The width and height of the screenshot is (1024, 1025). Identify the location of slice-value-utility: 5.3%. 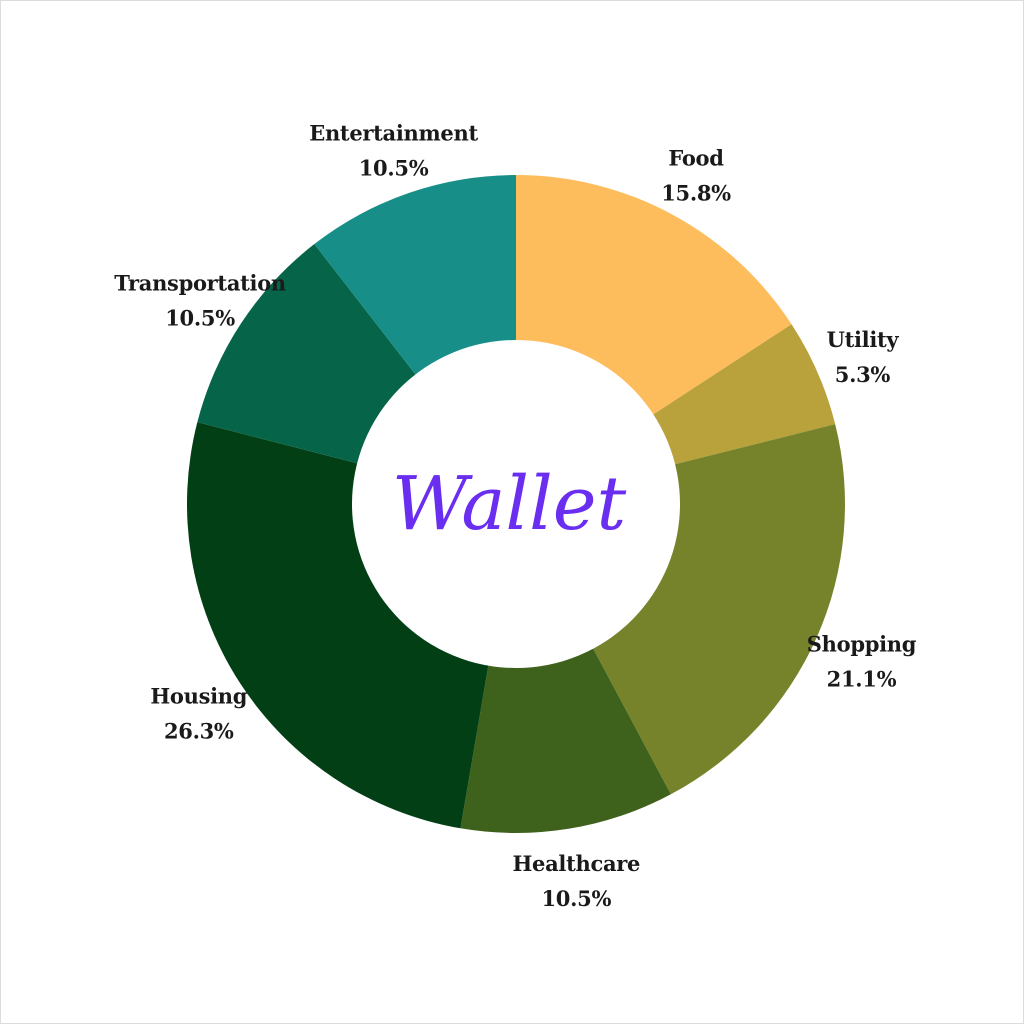
(863, 374).